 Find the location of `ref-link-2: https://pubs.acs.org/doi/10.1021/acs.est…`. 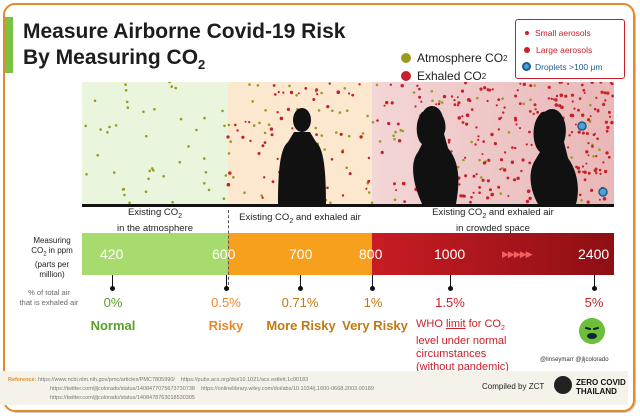

ref-link-2: https://pubs.acs.org/doi/10.1021/acs.est… is located at coordinates (245, 380).